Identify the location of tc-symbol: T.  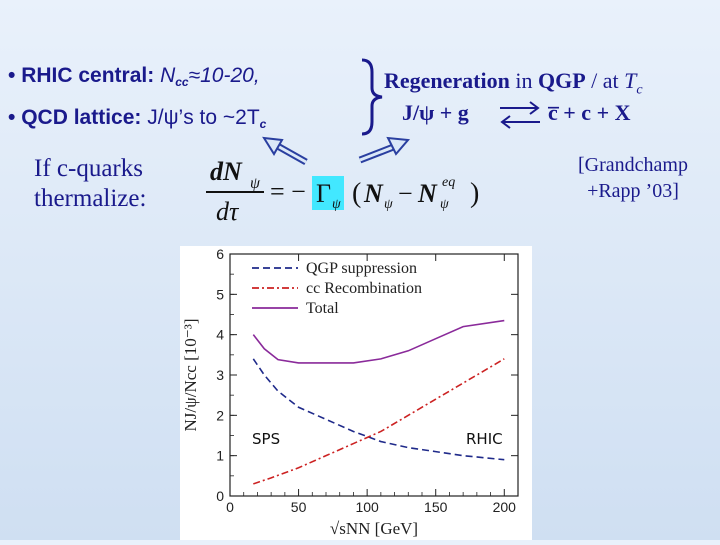
(630, 80).